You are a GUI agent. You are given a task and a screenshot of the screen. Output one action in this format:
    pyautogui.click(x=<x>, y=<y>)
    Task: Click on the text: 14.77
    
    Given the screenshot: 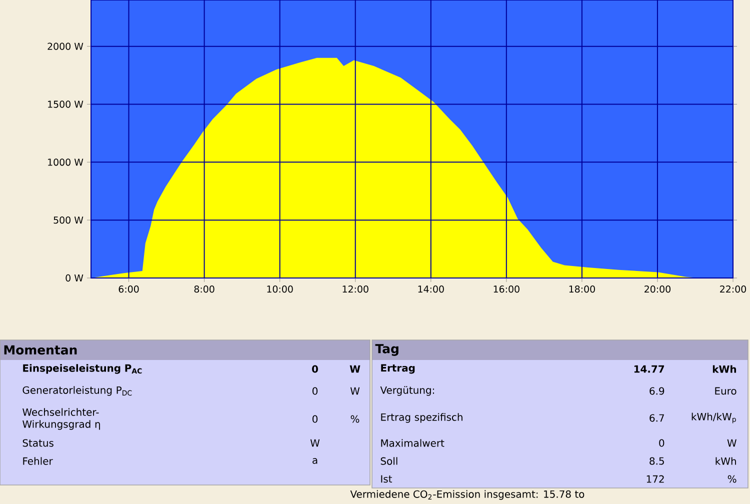 What is the action you would take?
    pyautogui.click(x=649, y=369)
    